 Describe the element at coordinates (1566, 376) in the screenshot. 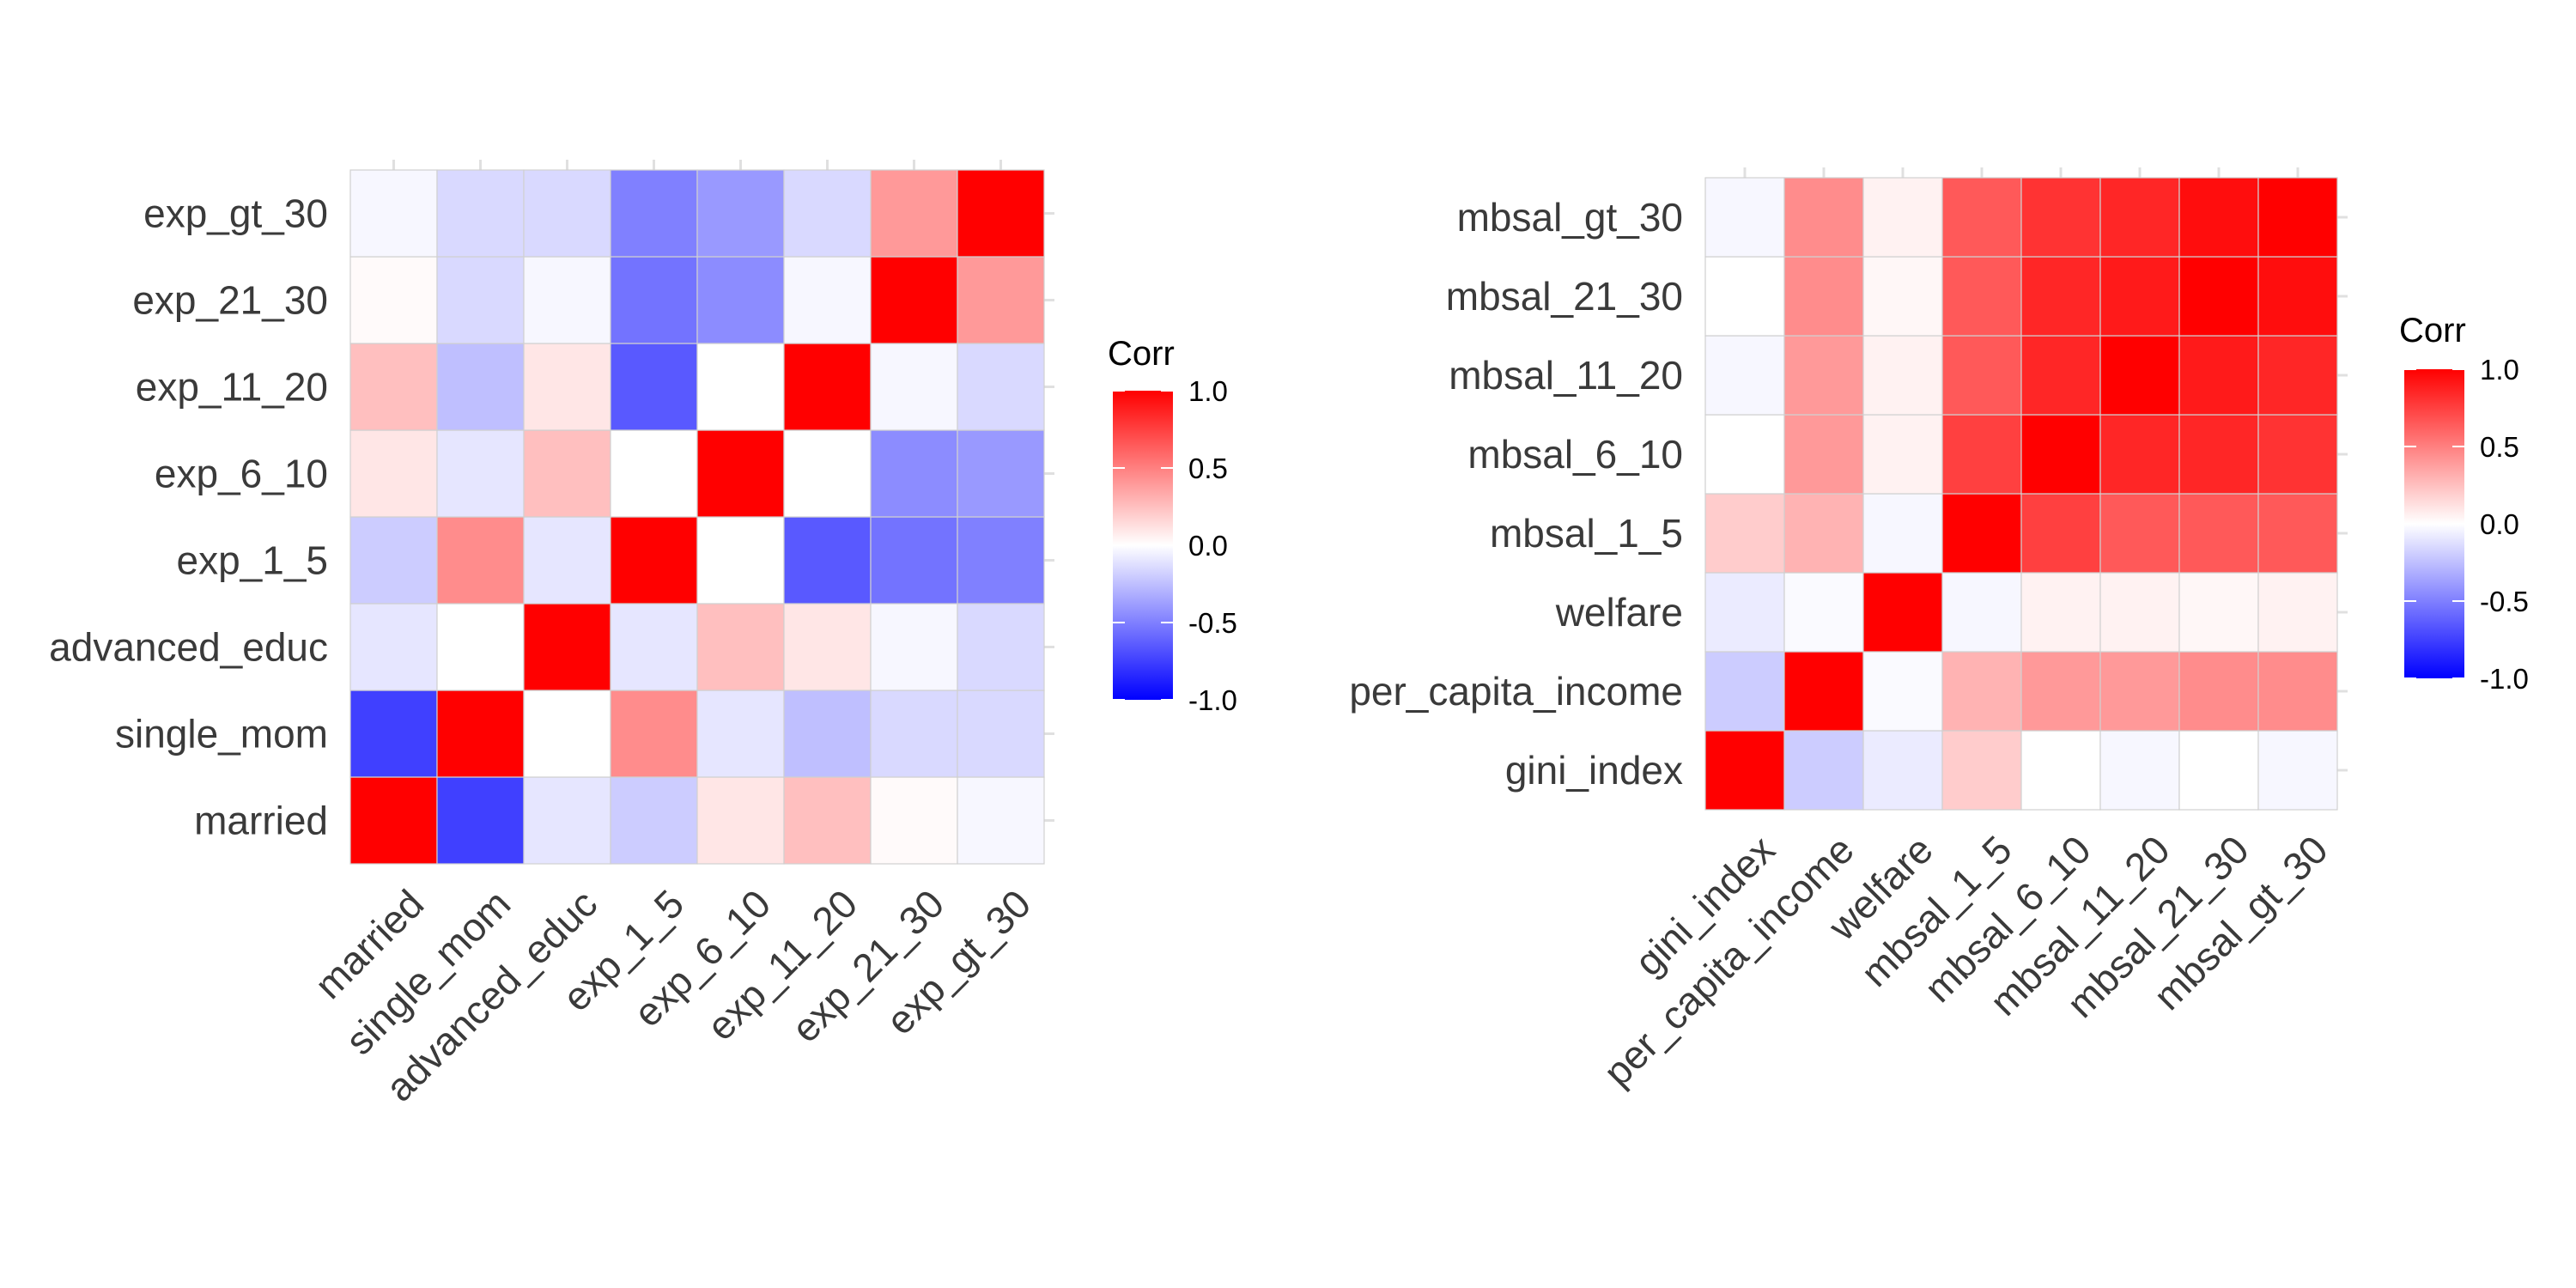

I see `y-tick-label: mbsal_11_20` at that location.